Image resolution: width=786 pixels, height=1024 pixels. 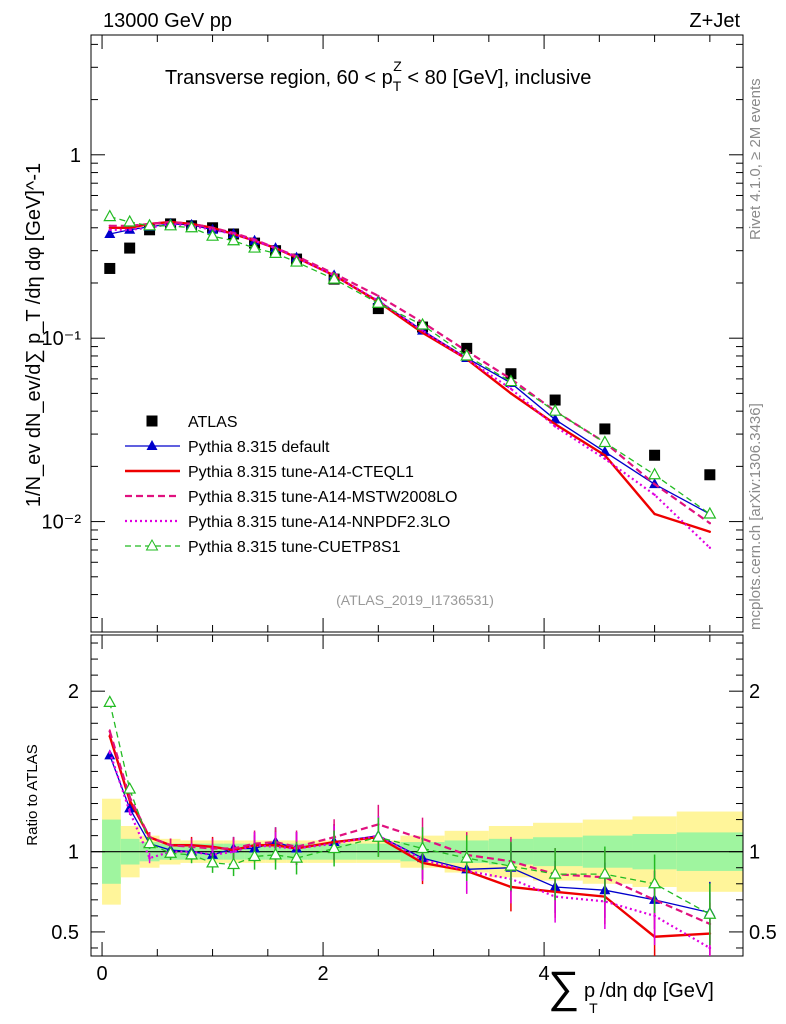 What do you see at coordinates (755, 159) in the screenshot?
I see `rivet-version-label: Rivet 4.1.0, ≥ 2M events` at bounding box center [755, 159].